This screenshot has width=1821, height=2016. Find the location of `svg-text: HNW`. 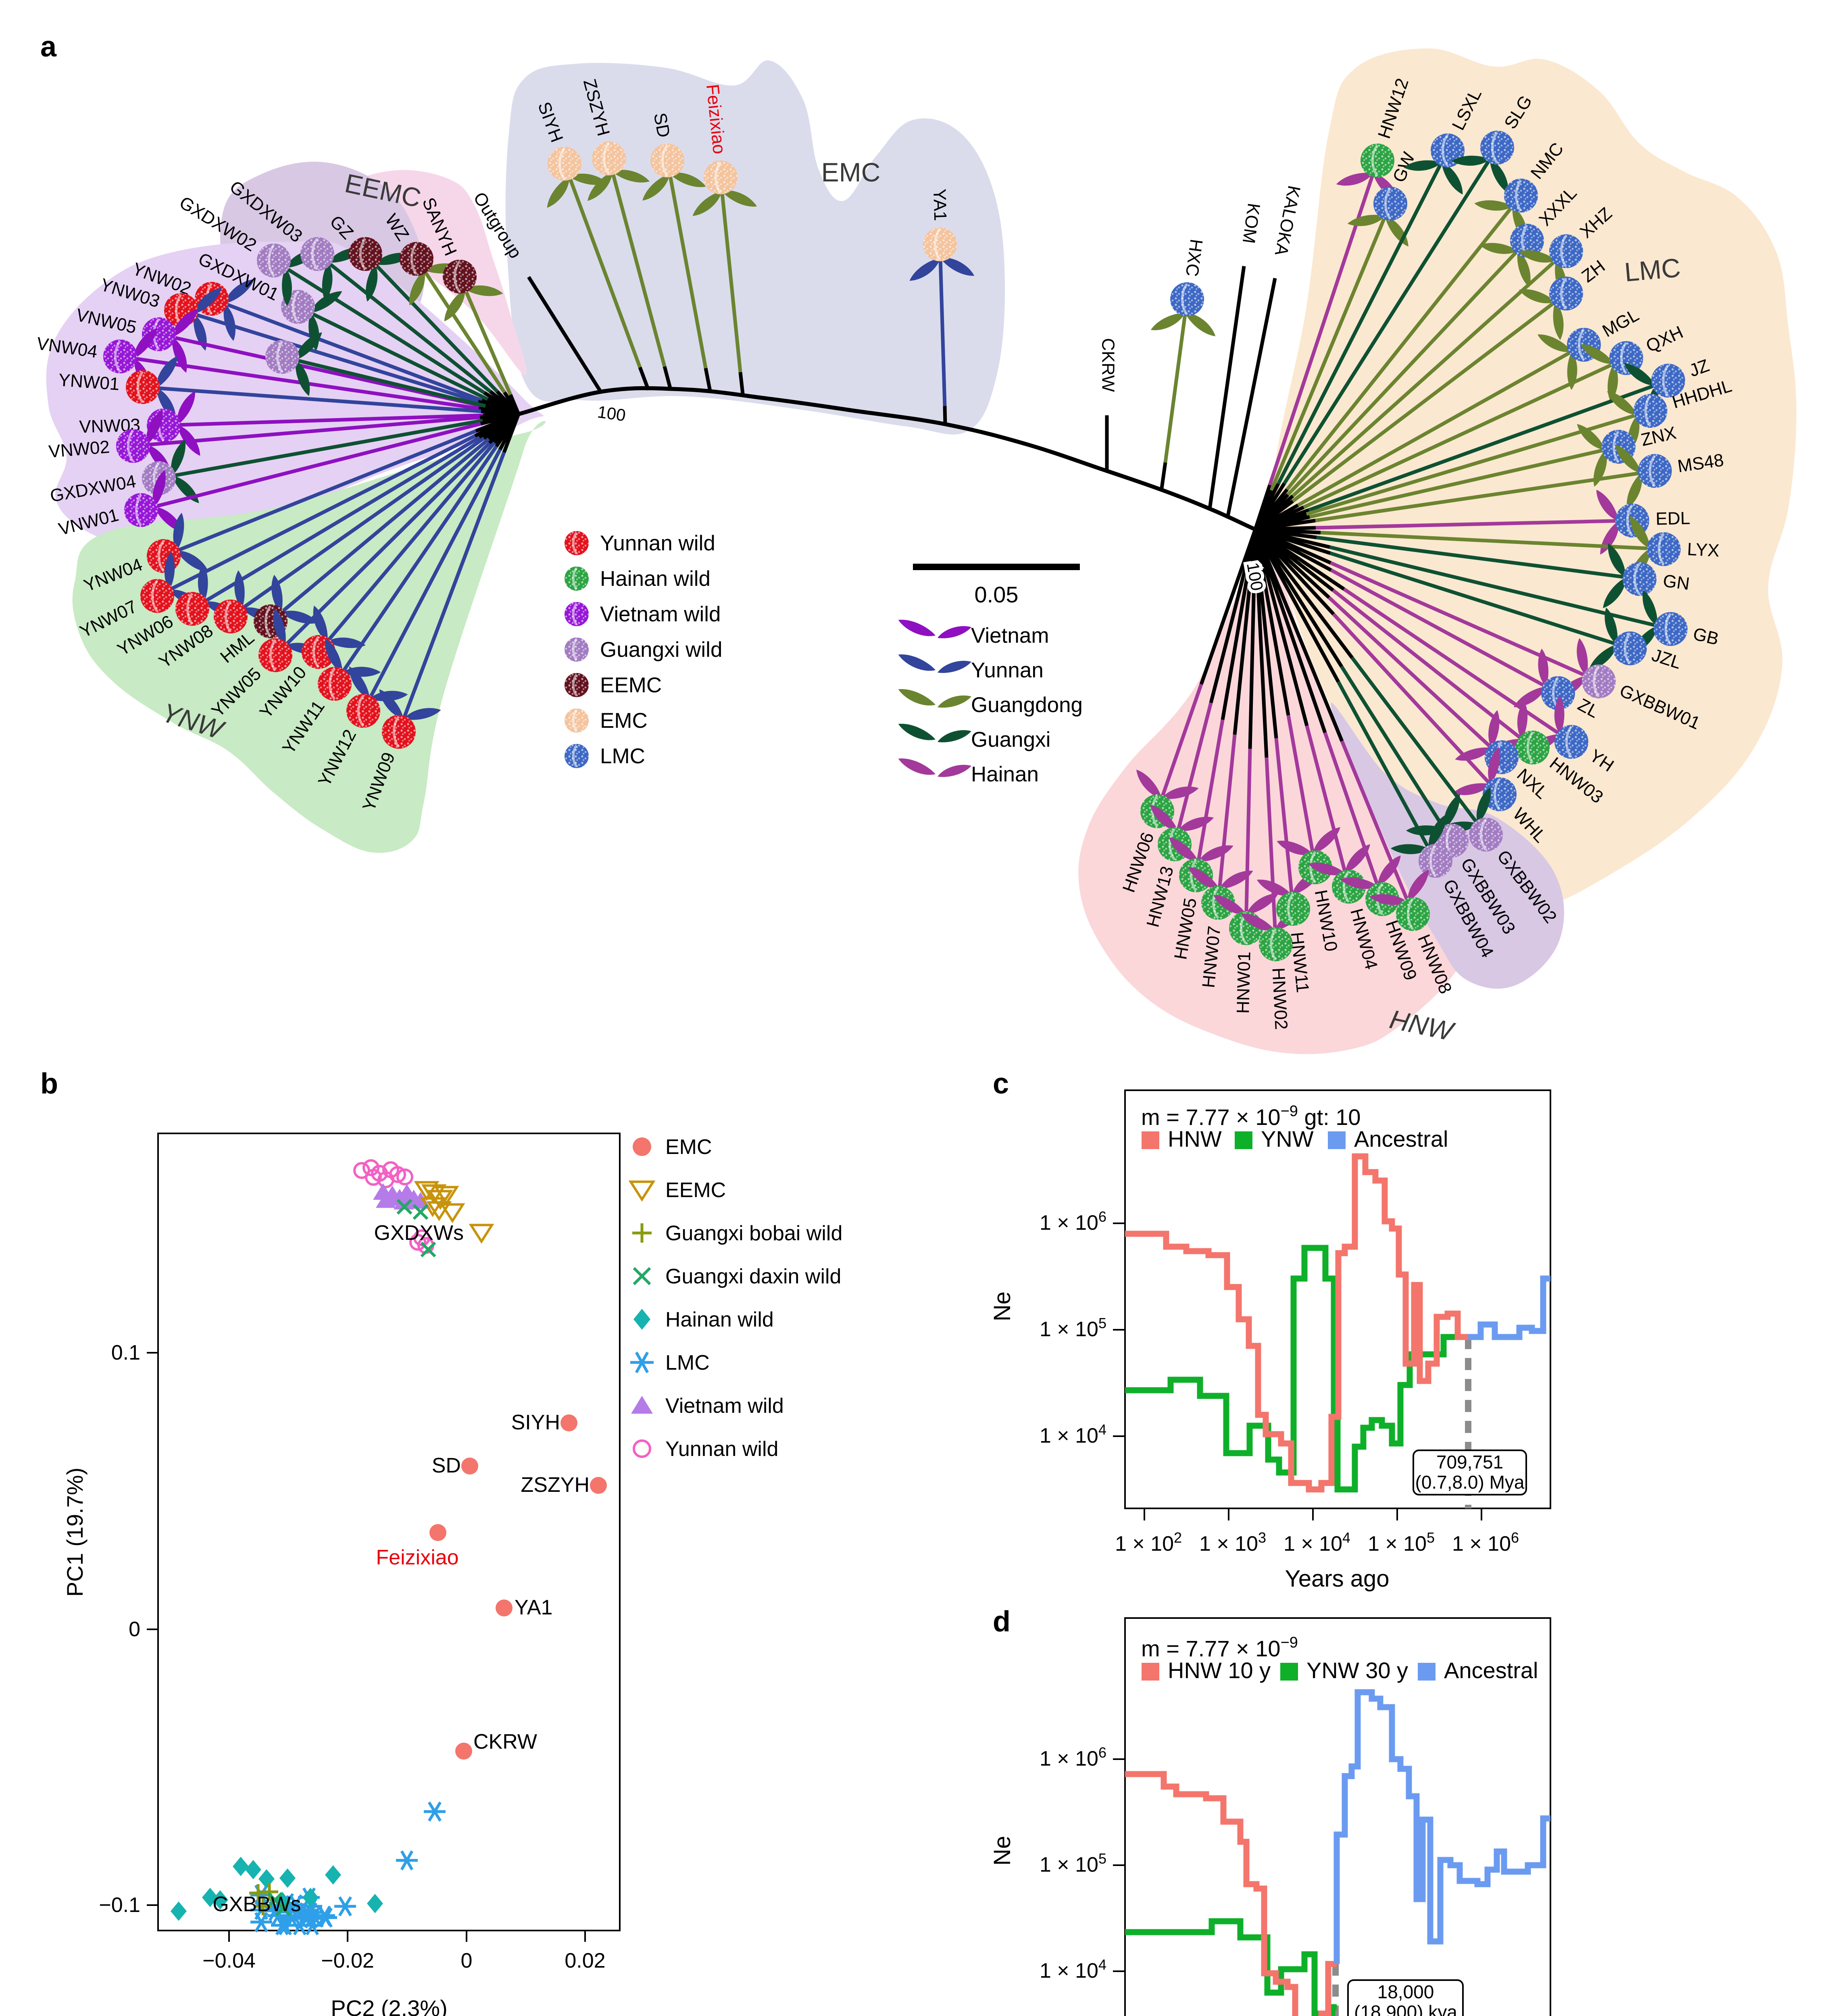

svg-text: HNW is located at coordinates (1195, 1139).